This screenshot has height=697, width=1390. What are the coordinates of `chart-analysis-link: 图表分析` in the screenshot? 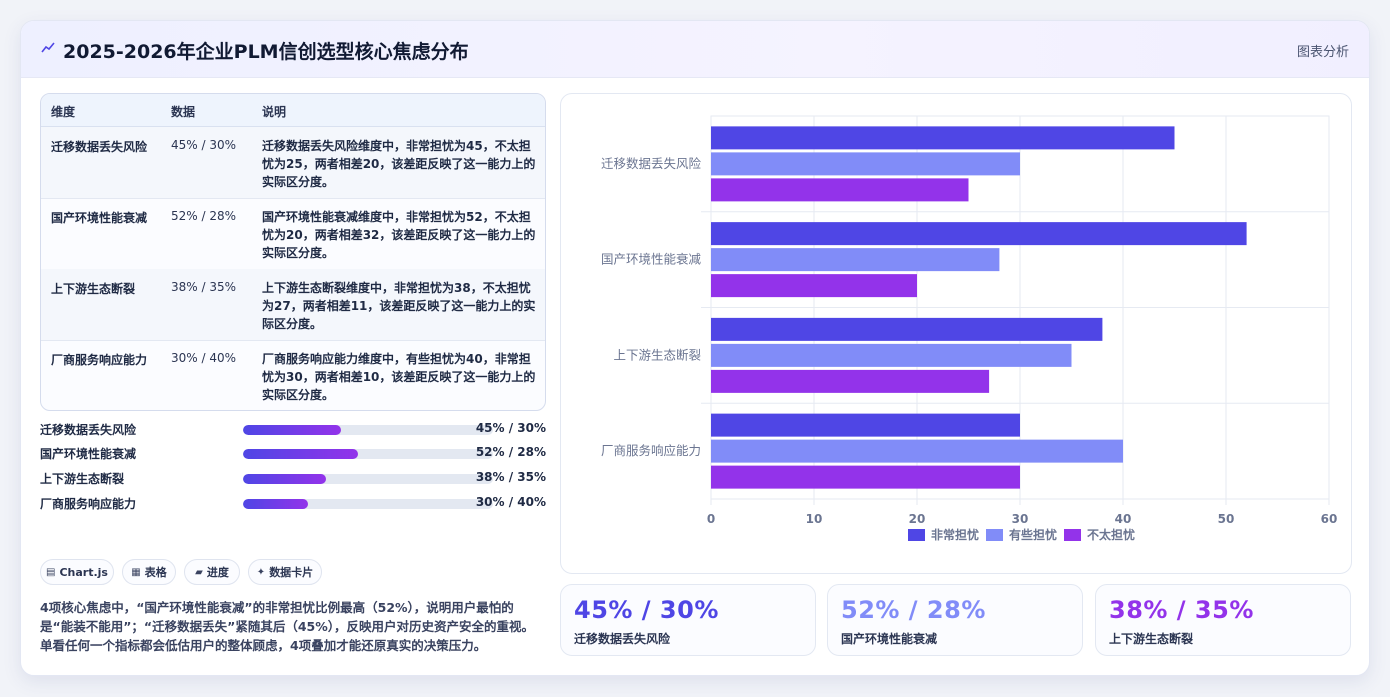 It's located at (1322, 52).